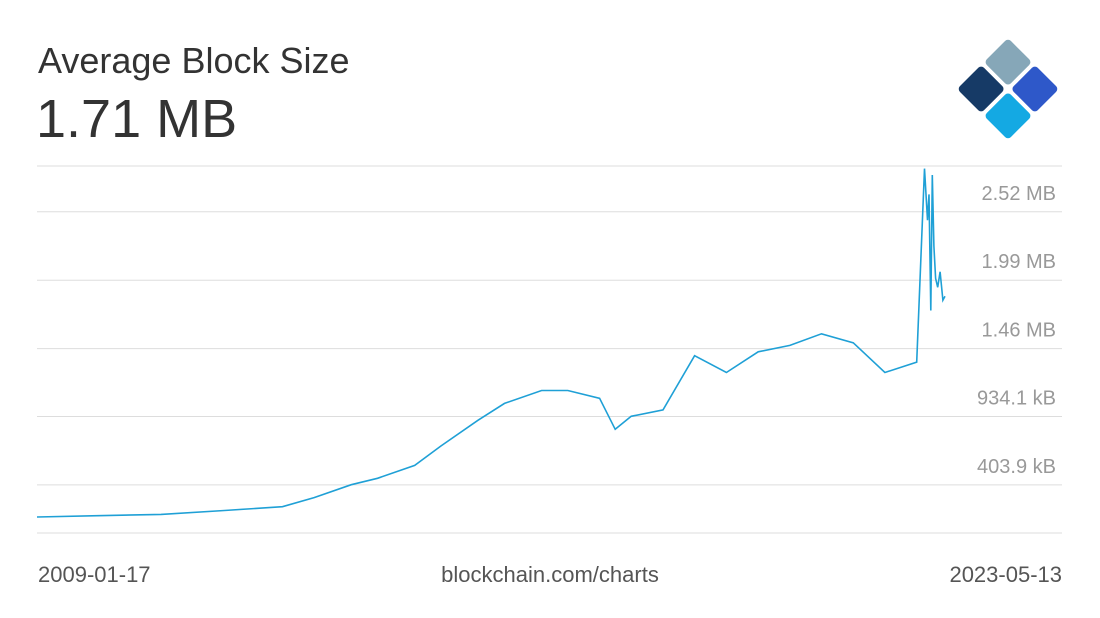 Image resolution: width=1100 pixels, height=618 pixels. What do you see at coordinates (137, 119) in the screenshot?
I see `current-value: 1.71 MB` at bounding box center [137, 119].